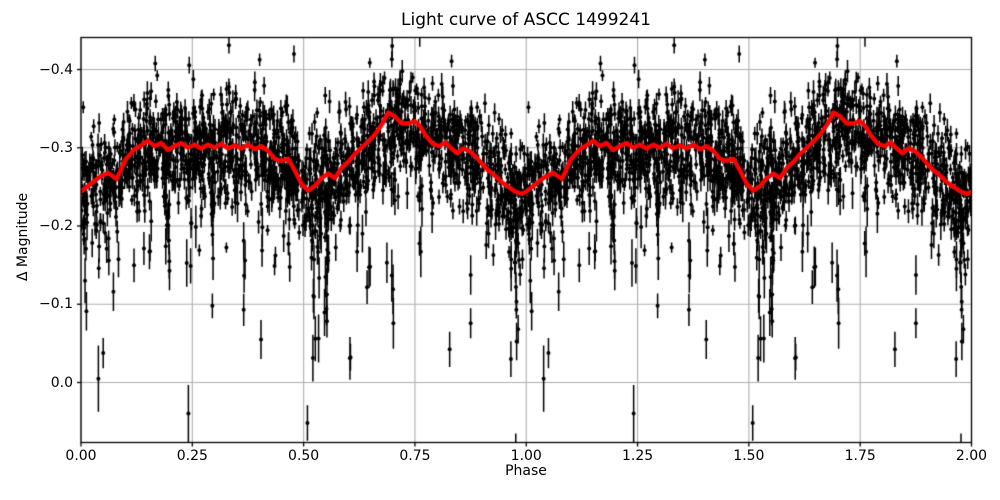 The width and height of the screenshot is (1000, 500). What do you see at coordinates (637, 456) in the screenshot?
I see `x-tick-label: 1.25` at bounding box center [637, 456].